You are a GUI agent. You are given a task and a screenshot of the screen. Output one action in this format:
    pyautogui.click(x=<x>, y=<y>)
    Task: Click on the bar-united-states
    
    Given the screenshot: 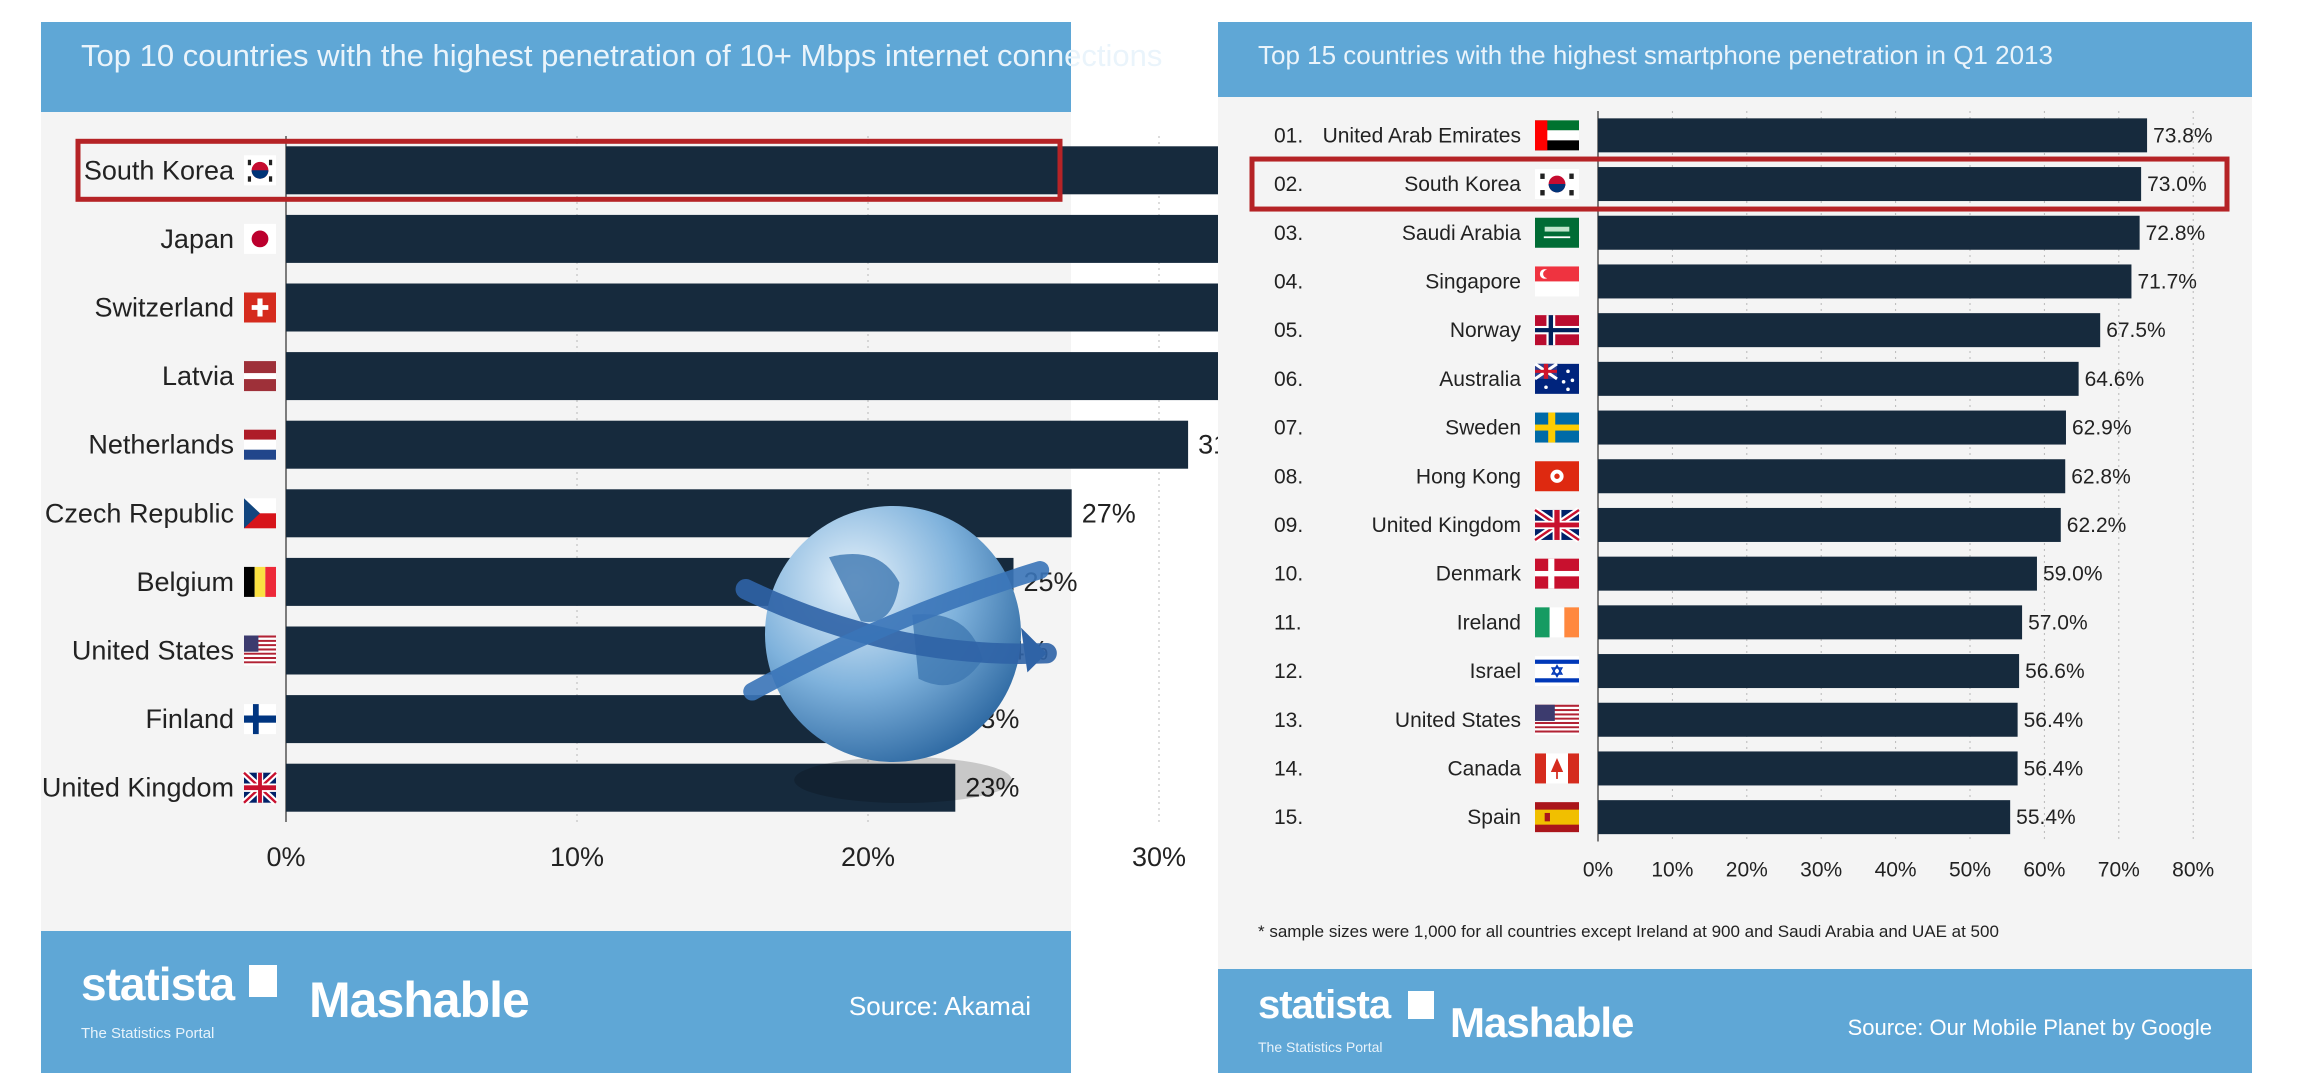 What is the action you would take?
    pyautogui.click(x=1808, y=719)
    